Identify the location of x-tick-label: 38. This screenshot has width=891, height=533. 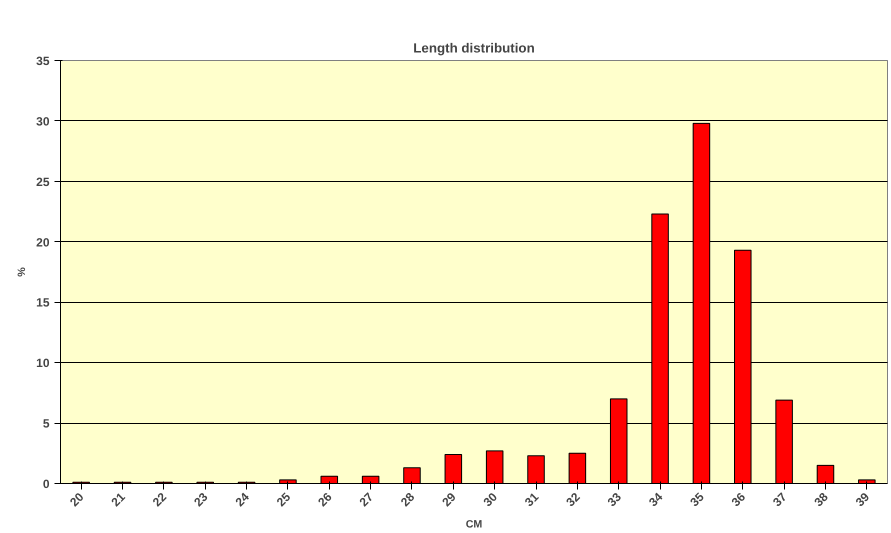
(821, 500).